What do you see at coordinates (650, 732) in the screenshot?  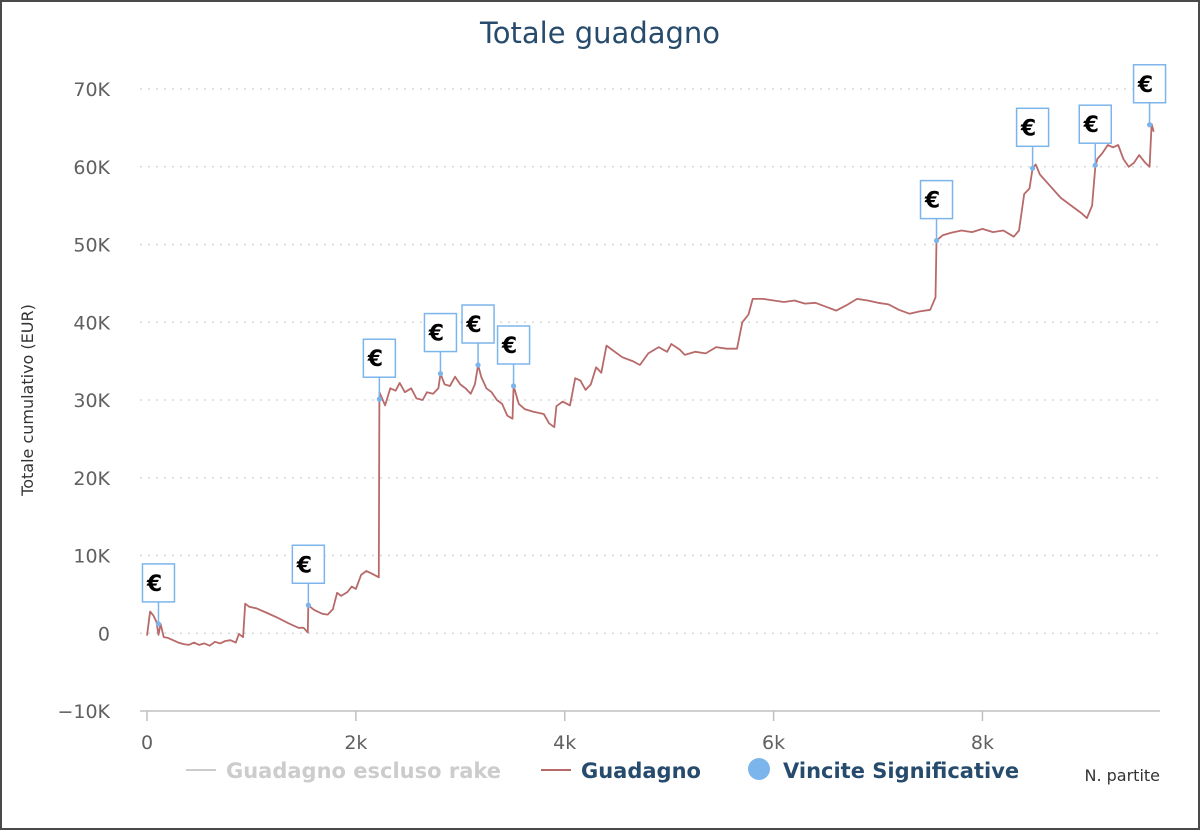 I see `x-axis: 0 2k 4k 6k 8k` at bounding box center [650, 732].